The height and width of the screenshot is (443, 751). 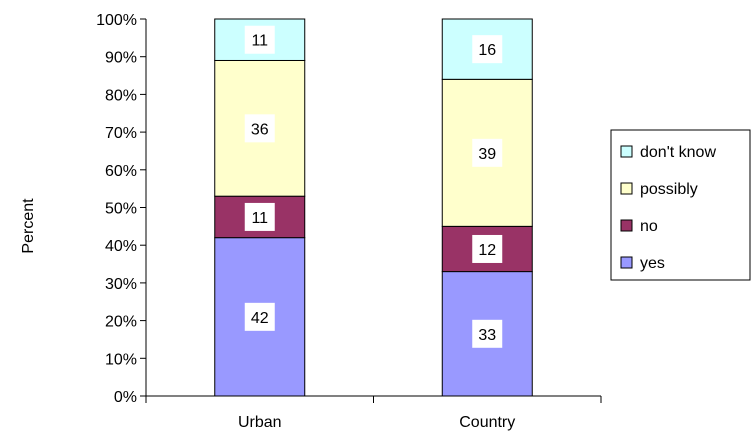 I want to click on y-tick-label: 60%, so click(x=121, y=171).